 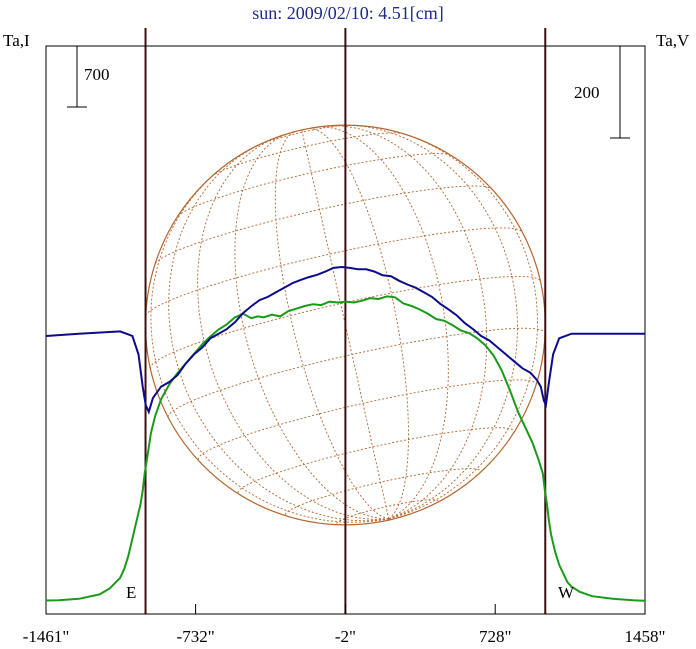 I want to click on scale-bar-left-label: 700, so click(x=97, y=74).